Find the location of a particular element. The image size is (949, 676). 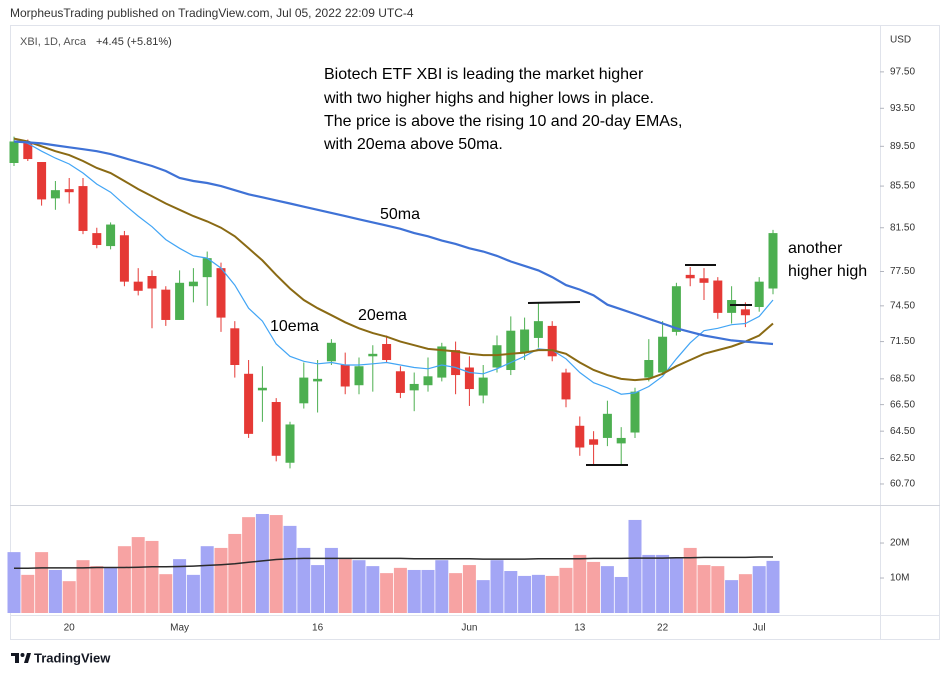

drawn-level is located at coordinates (554, 302).